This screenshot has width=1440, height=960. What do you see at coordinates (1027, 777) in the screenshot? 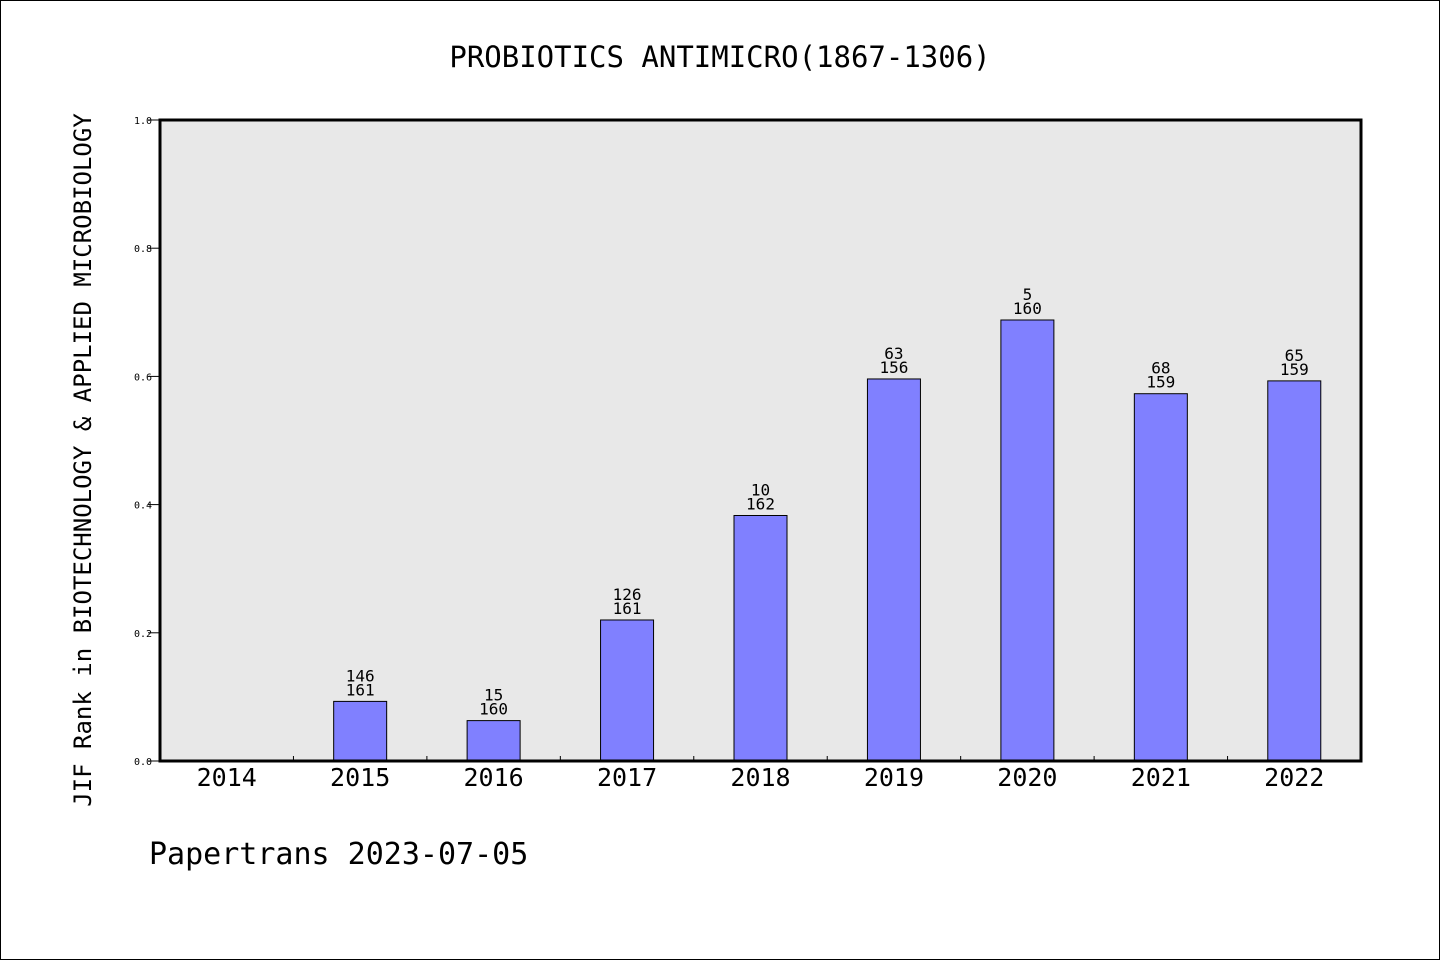
I see `x-tick-label: 2020` at bounding box center [1027, 777].